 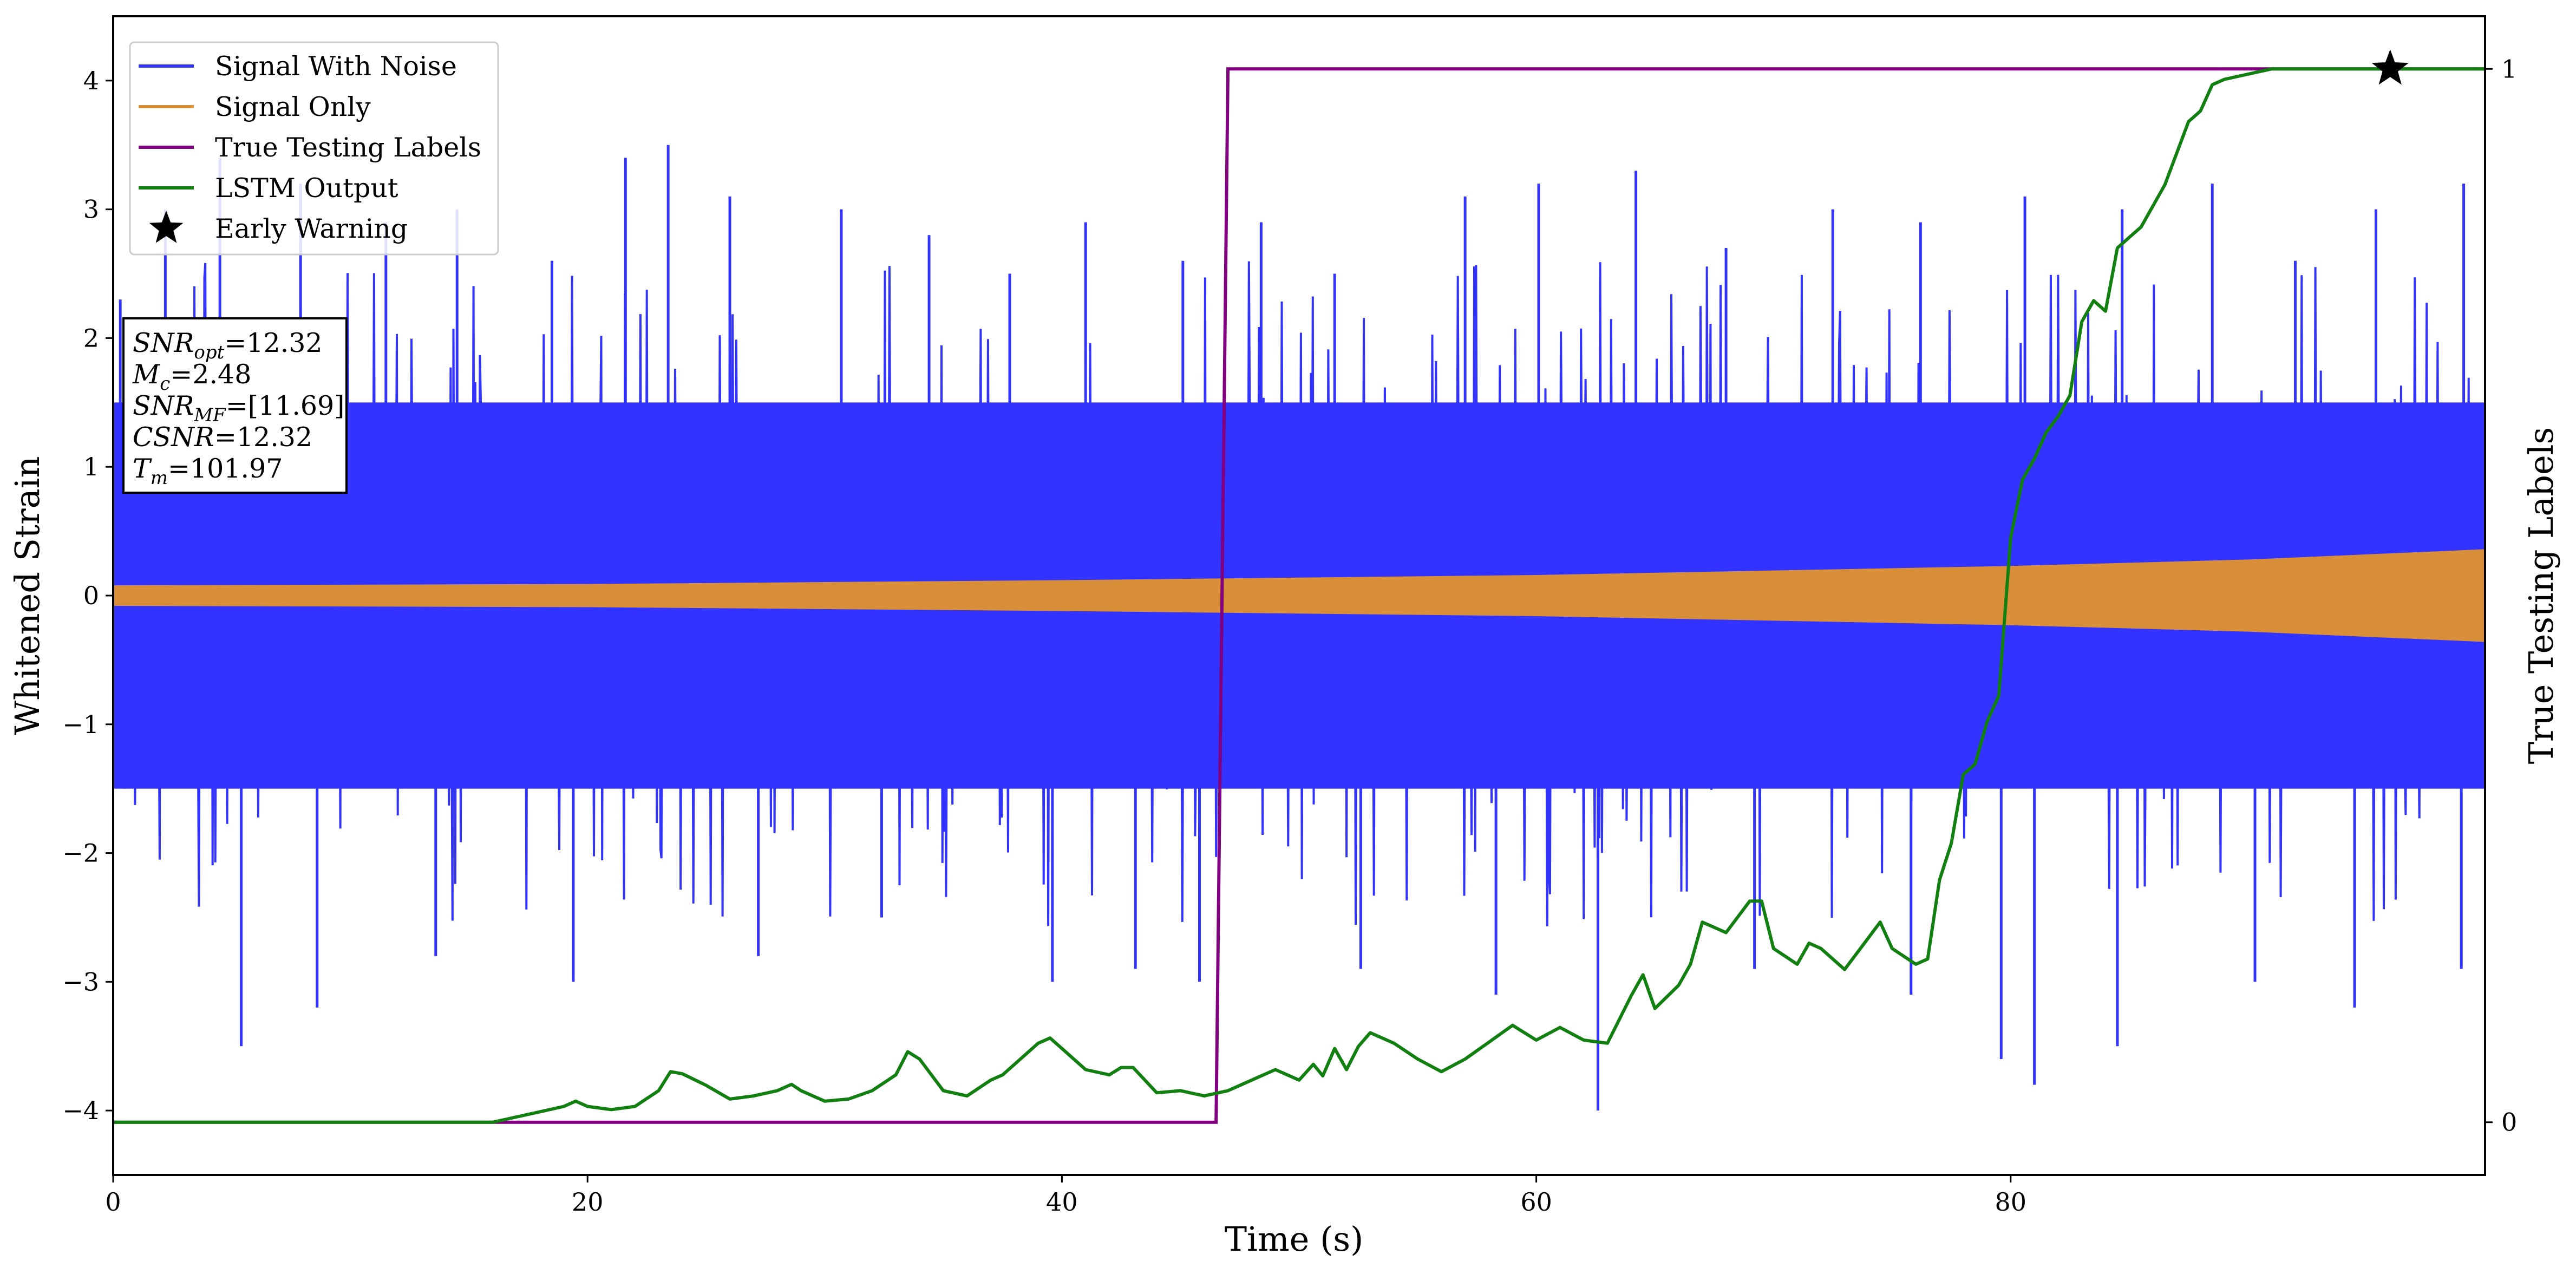 I want to click on y2-tick-label: 1, so click(x=2509, y=68).